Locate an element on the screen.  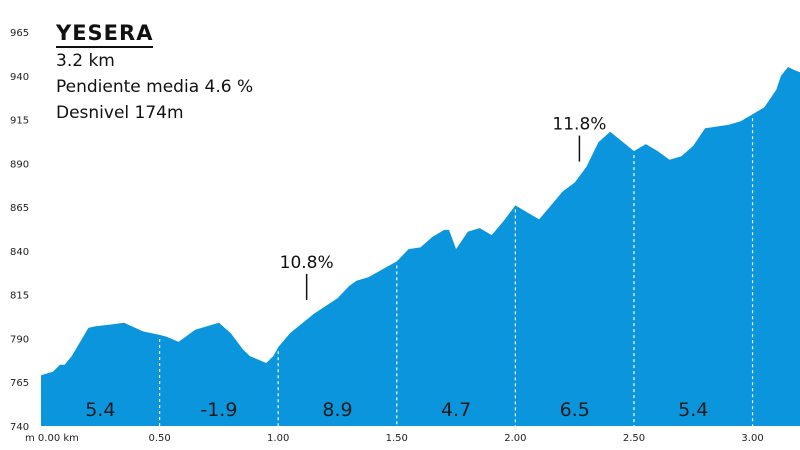
x-axis: m 0.00 km 0.50 1.00 1.50 2.00 2.50 3.00 is located at coordinates (394, 438).